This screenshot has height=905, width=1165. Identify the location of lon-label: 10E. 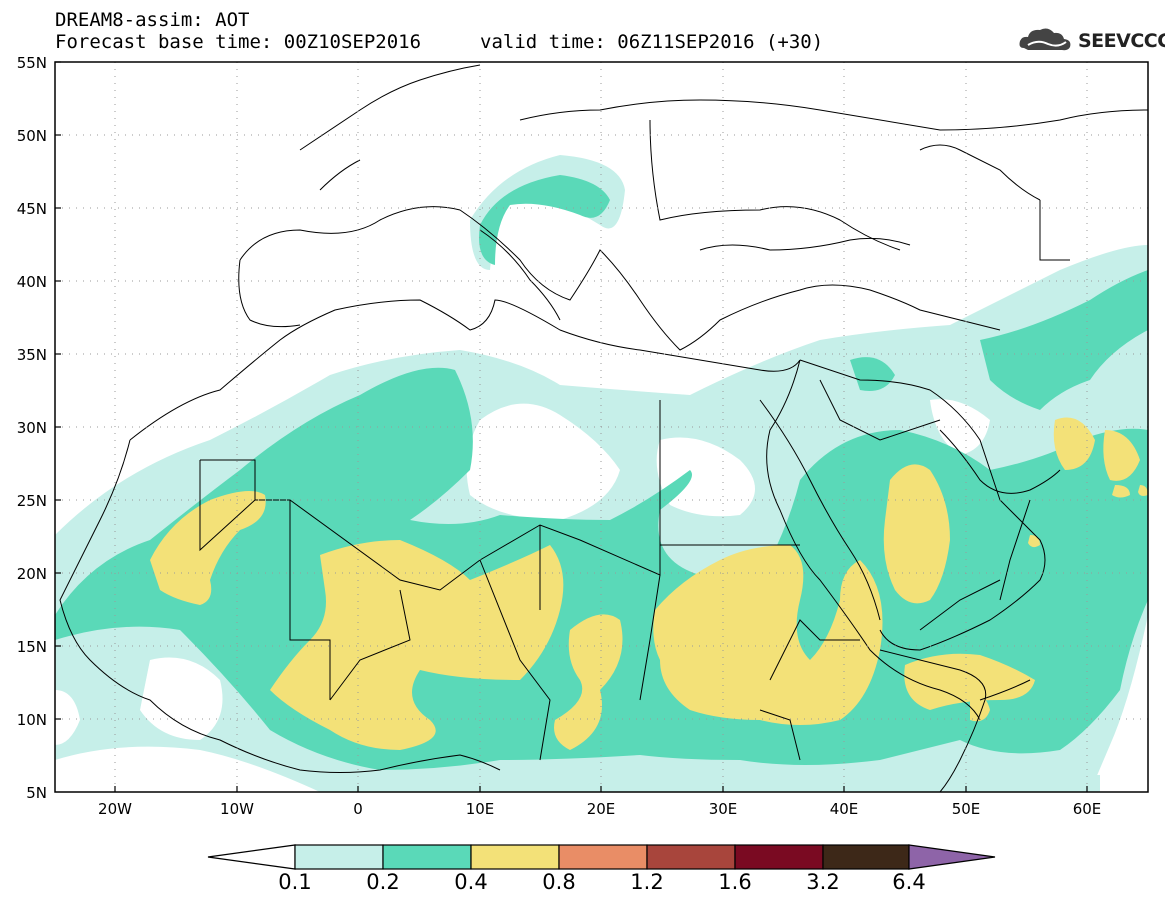
(480, 809).